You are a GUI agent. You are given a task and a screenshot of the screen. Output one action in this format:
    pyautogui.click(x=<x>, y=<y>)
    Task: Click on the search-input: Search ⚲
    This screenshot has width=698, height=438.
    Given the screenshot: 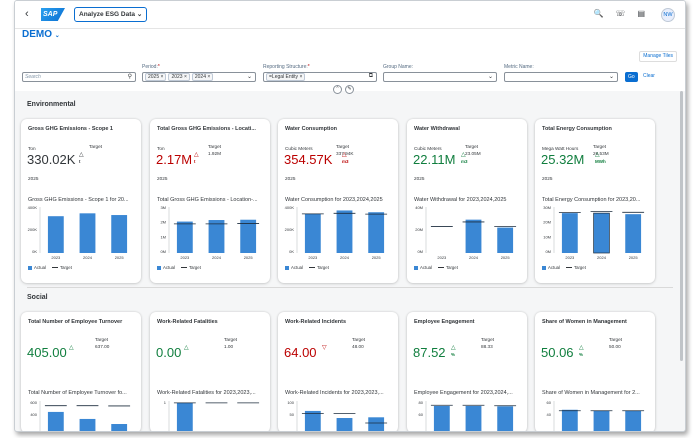 What is the action you would take?
    pyautogui.click(x=79, y=77)
    